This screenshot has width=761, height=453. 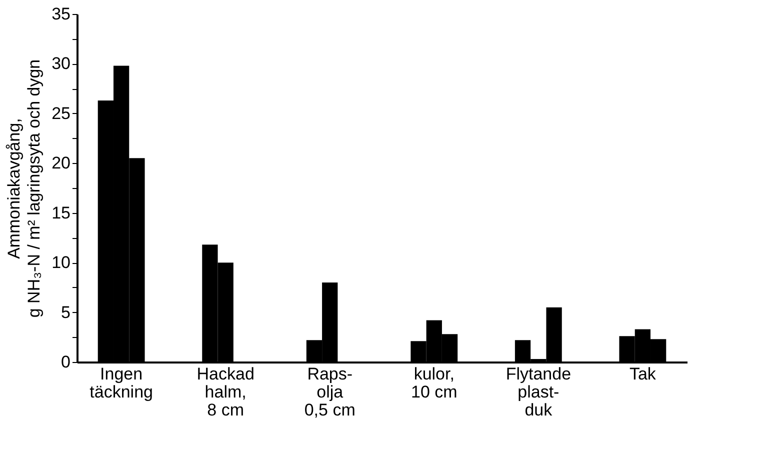 I want to click on y-axis-title: Ammoniakavgång, g NH₃-N / m² lagringsyta och dygn, so click(x=24, y=188).